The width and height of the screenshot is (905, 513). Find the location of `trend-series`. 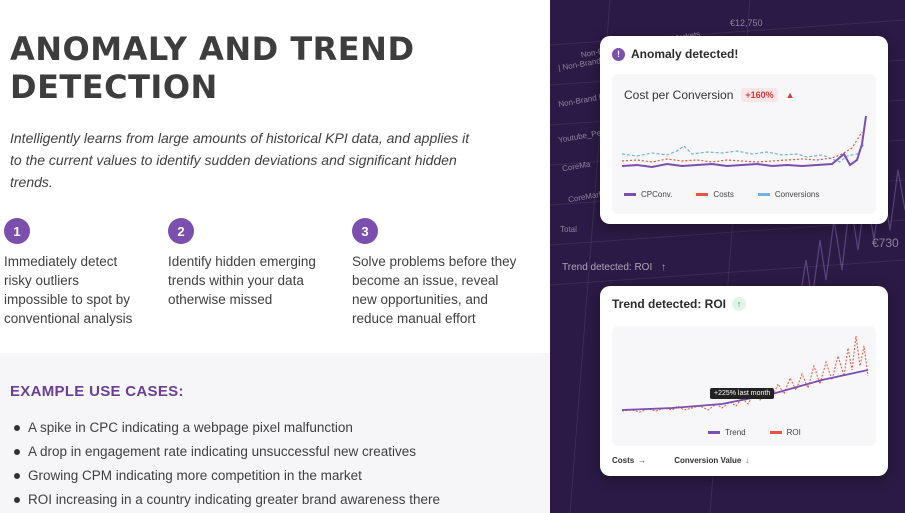

trend-series is located at coordinates (745, 390).